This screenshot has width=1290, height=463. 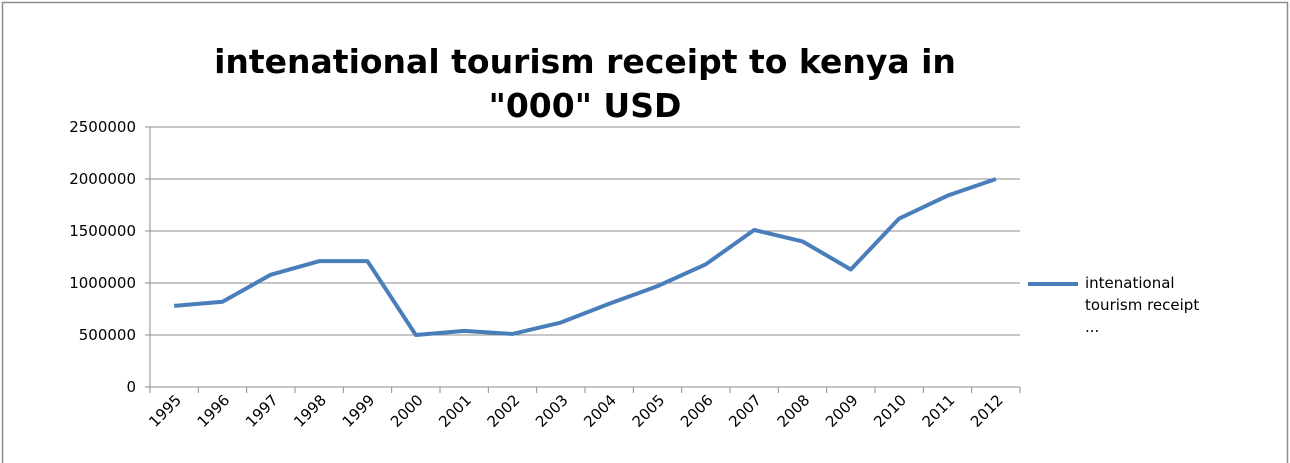 I want to click on y-tick-label: 500000, so click(x=107, y=335).